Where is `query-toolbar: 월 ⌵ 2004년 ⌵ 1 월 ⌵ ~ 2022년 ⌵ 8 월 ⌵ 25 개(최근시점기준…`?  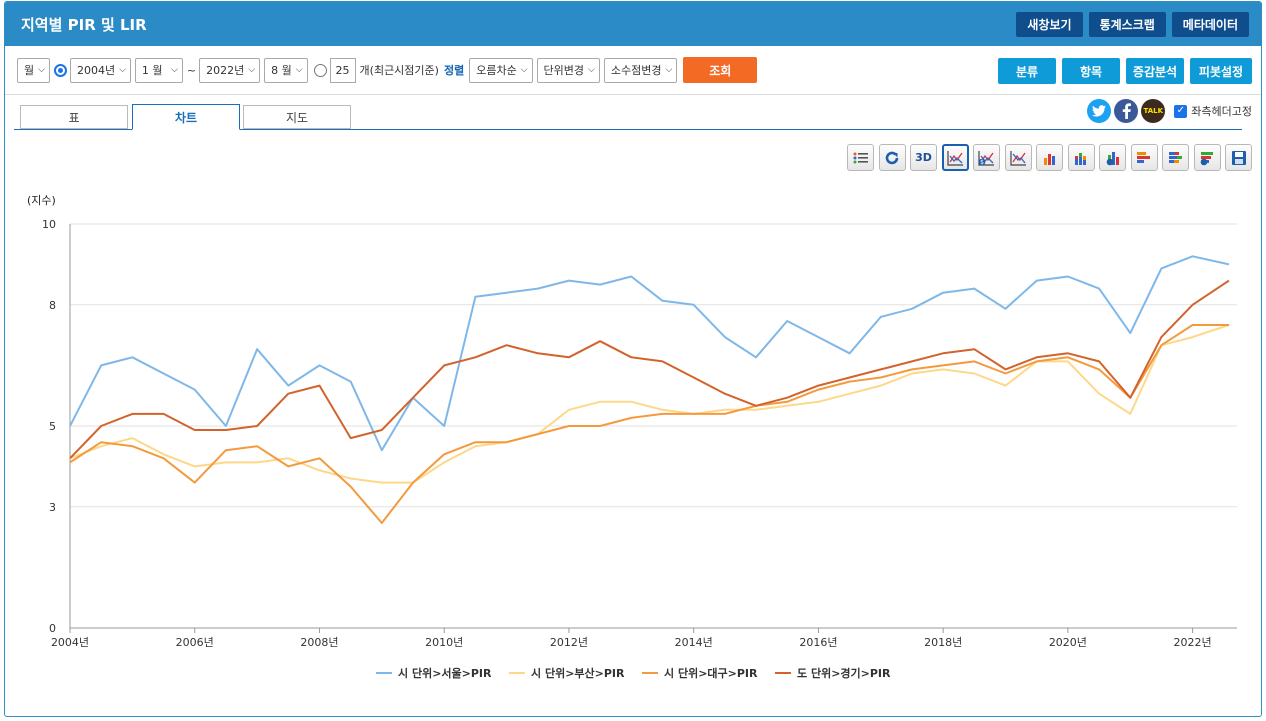
query-toolbar: 월 ⌵ 2004년 ⌵ 1 월 ⌵ ~ 2022년 ⌵ 8 월 ⌵ 25 개(최근시점기준… is located at coordinates (633, 70).